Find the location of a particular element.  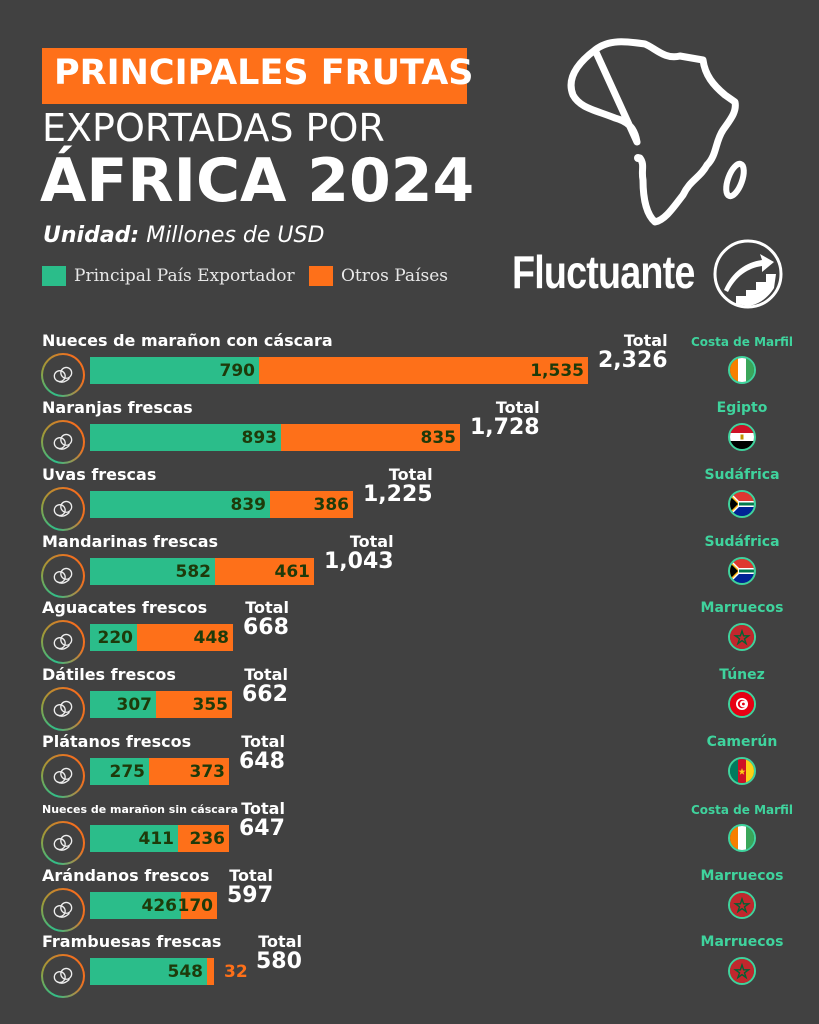

value-otros: 373 is located at coordinates (207, 771).